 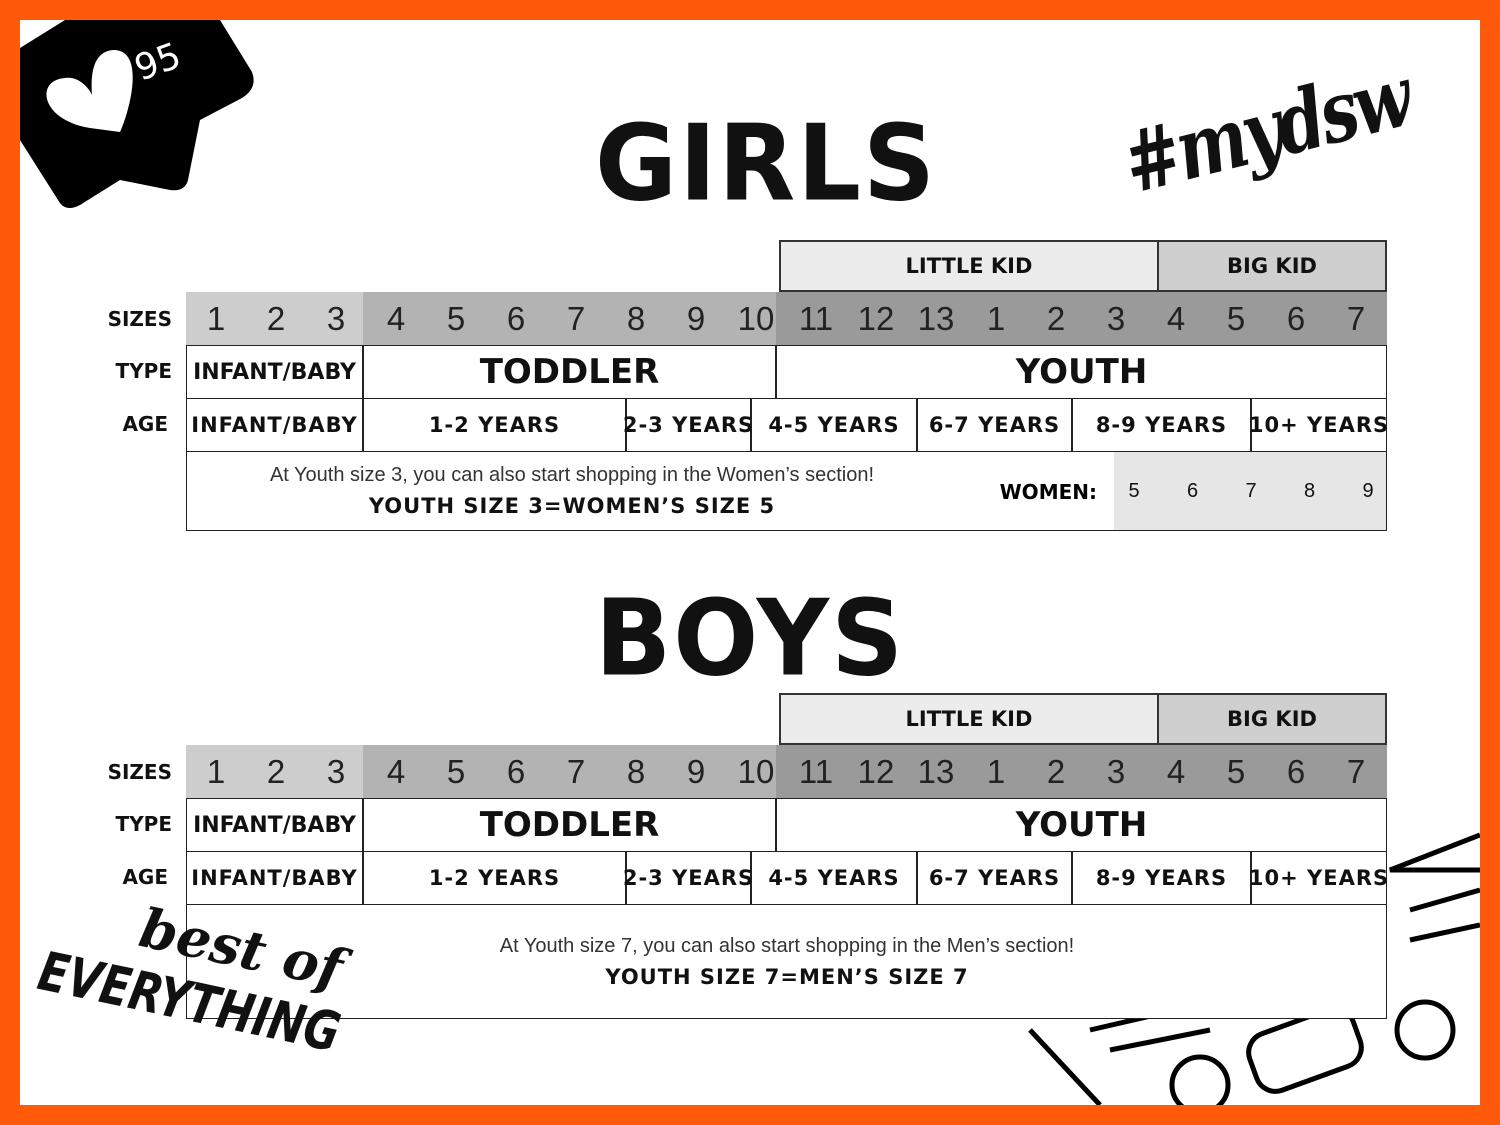 What do you see at coordinates (137, 114) in the screenshot?
I see `likes-badge` at bounding box center [137, 114].